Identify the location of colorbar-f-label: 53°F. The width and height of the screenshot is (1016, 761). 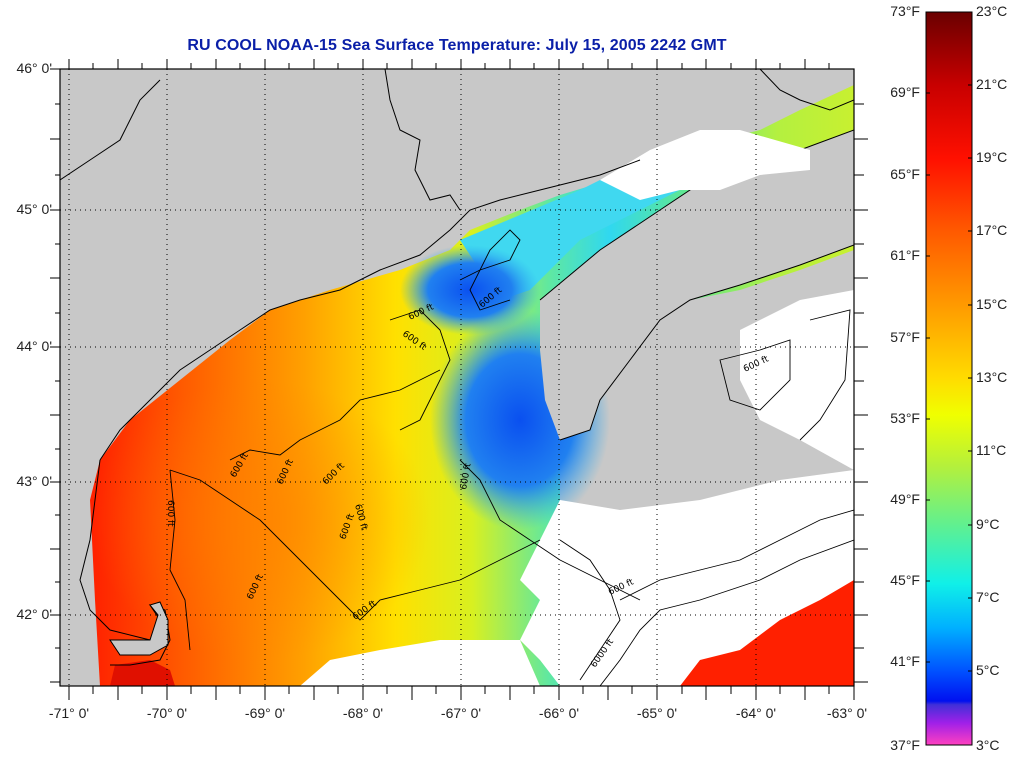
(905, 418).